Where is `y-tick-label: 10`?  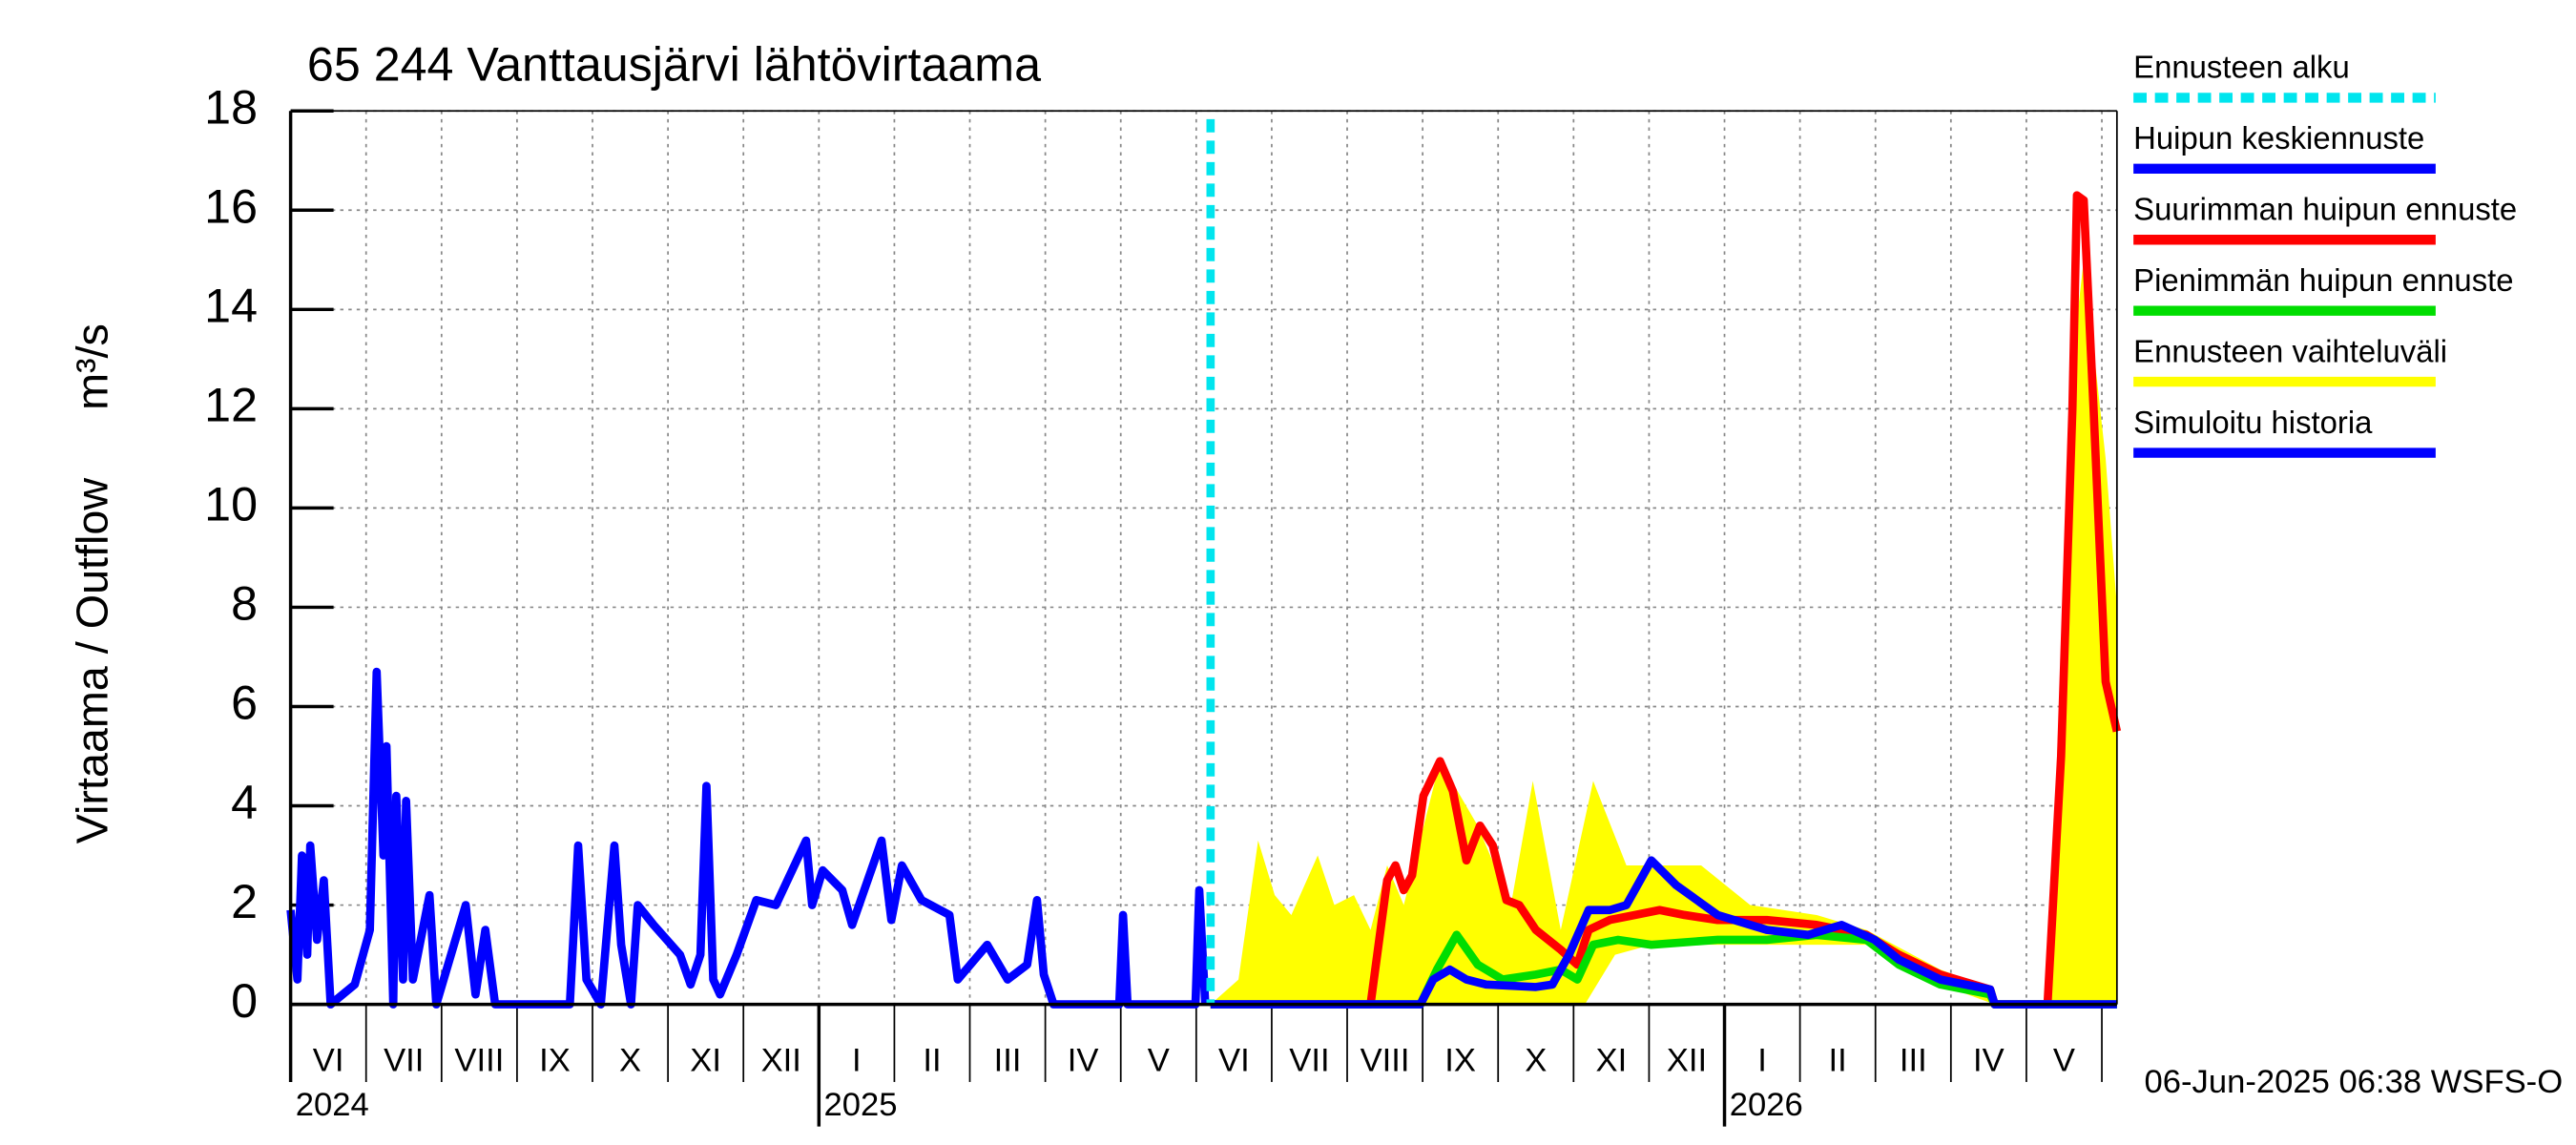 y-tick-label: 10 is located at coordinates (231, 505).